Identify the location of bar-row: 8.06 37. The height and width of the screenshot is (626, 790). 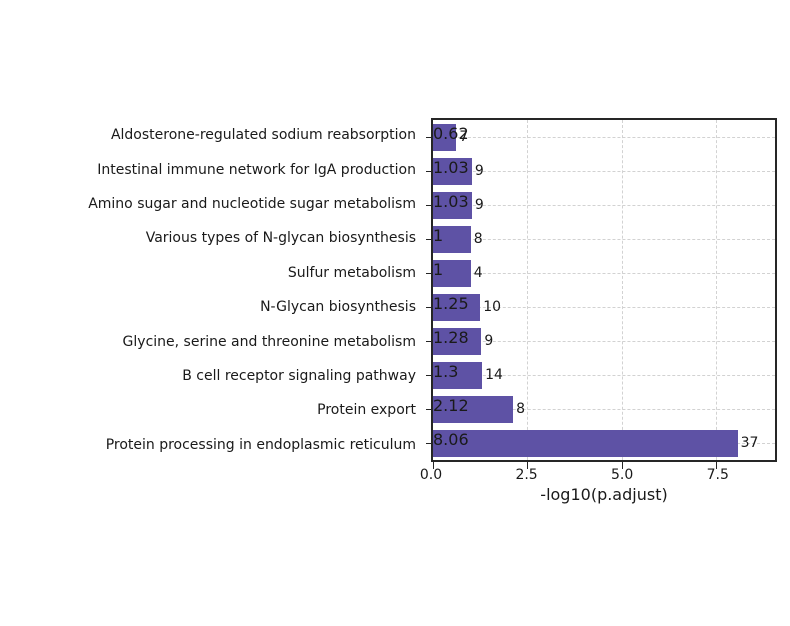
(600, 443).